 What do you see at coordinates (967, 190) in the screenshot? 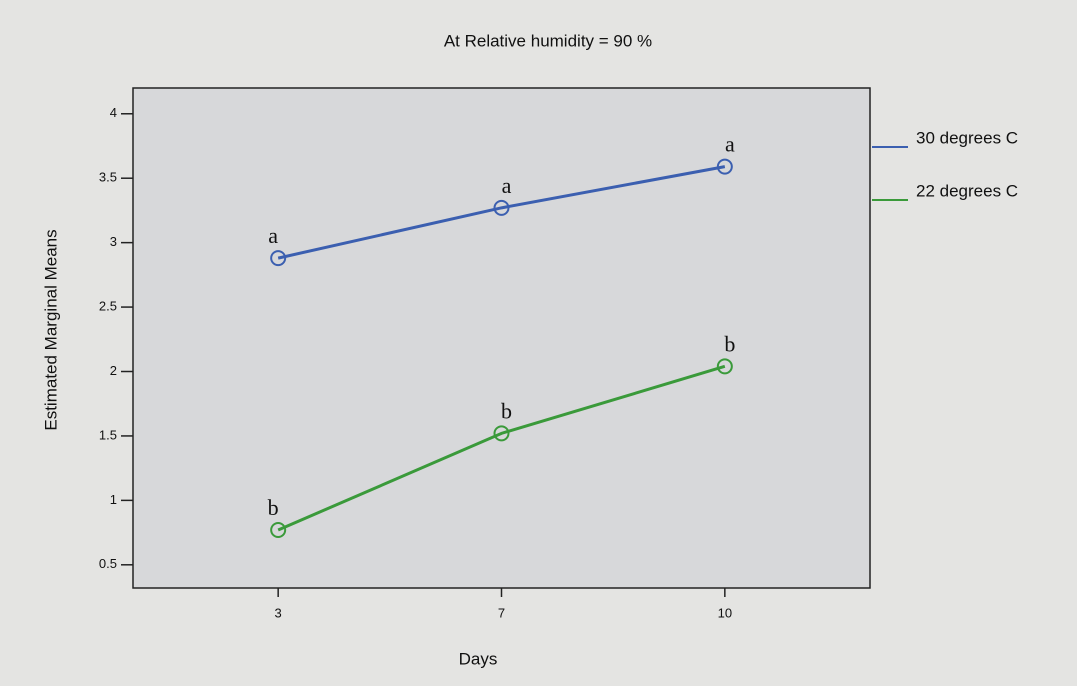
I see `legend-label: 22 degrees C` at bounding box center [967, 190].